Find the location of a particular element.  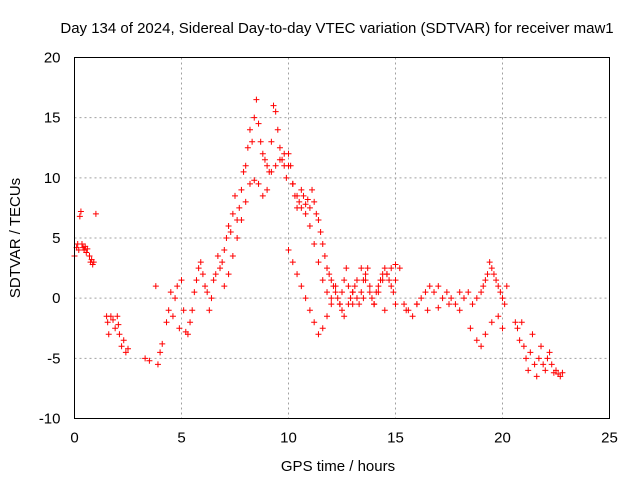

y-tick-label: 15 is located at coordinates (52, 118).